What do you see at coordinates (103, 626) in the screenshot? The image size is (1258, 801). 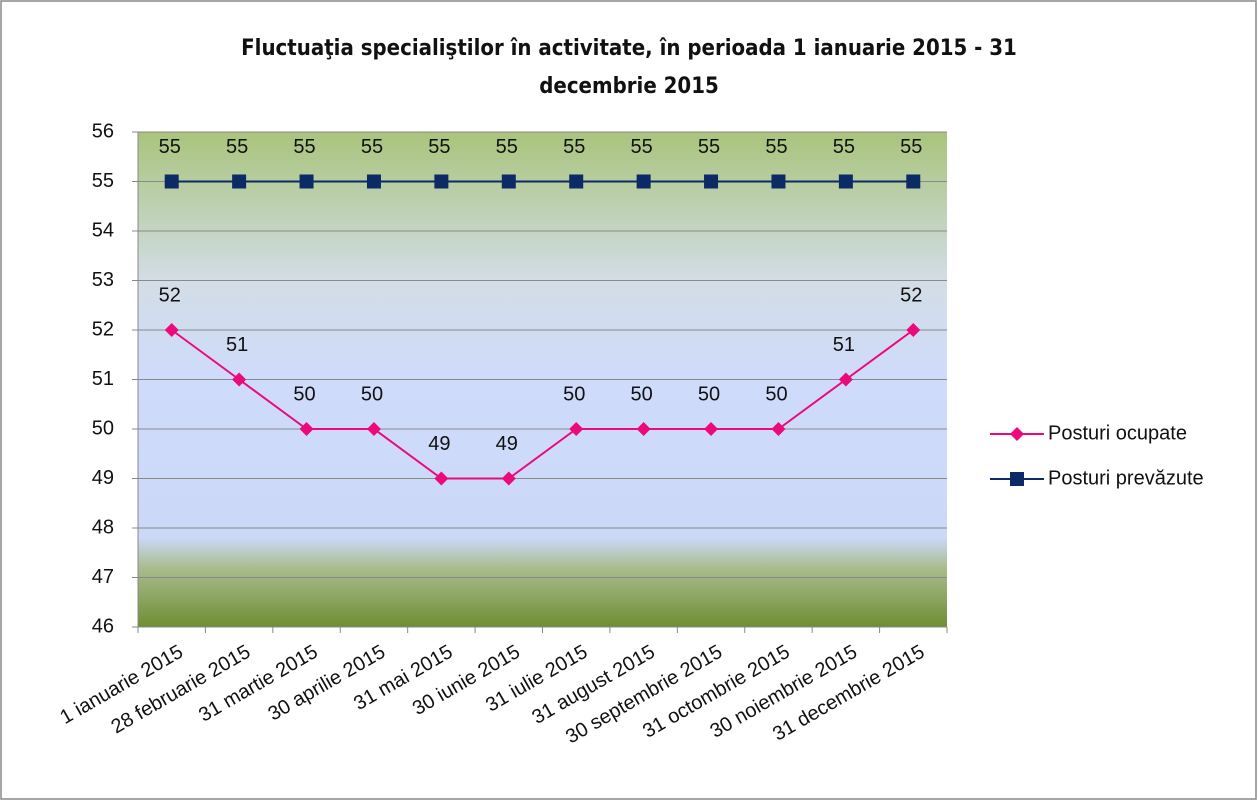 I see `y-tick-label: 46` at bounding box center [103, 626].